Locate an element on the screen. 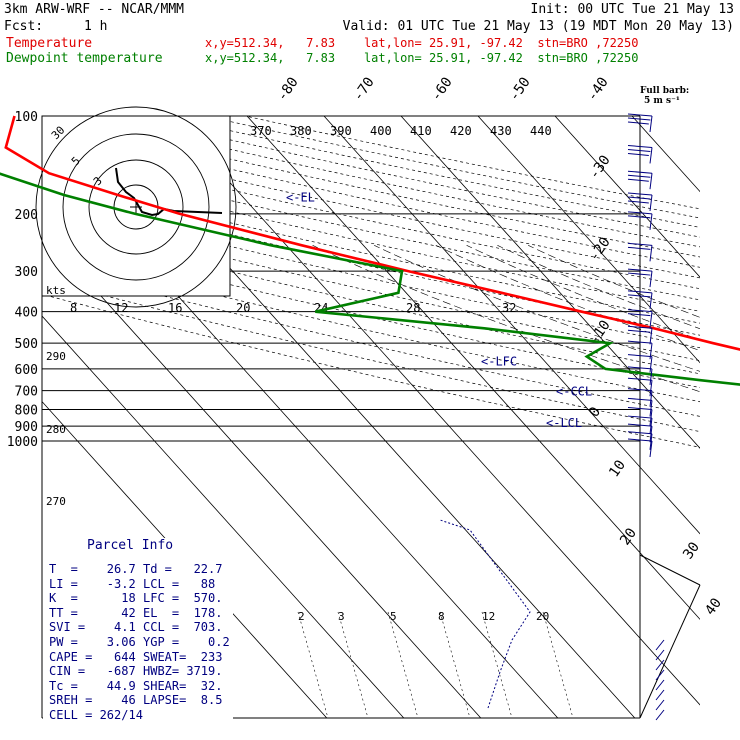 This screenshot has height=740, width=740. pressure-label: 900 is located at coordinates (26, 427).